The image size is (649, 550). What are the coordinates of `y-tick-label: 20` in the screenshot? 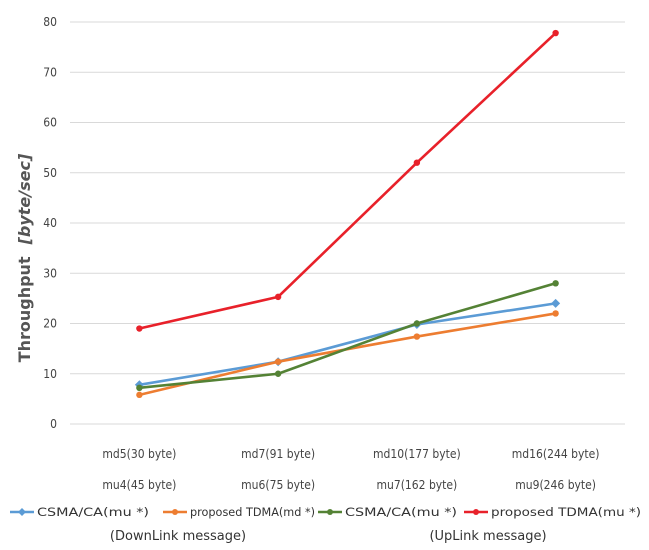 It's located at (50, 324).